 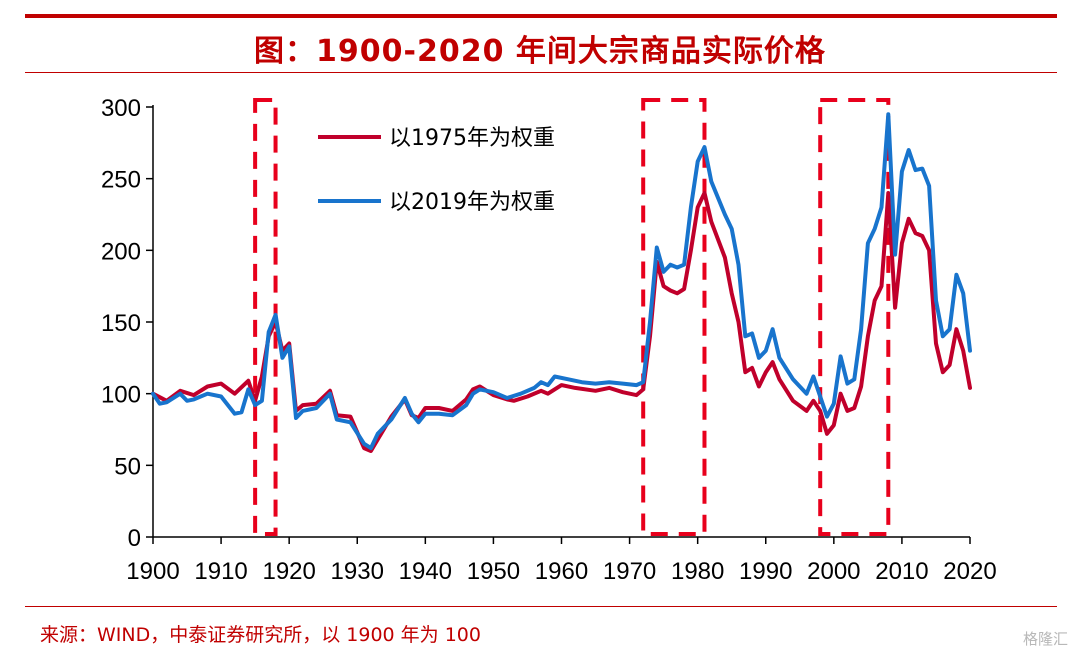 What do you see at coordinates (152, 571) in the screenshot?
I see `x-tick-label: 1900` at bounding box center [152, 571].